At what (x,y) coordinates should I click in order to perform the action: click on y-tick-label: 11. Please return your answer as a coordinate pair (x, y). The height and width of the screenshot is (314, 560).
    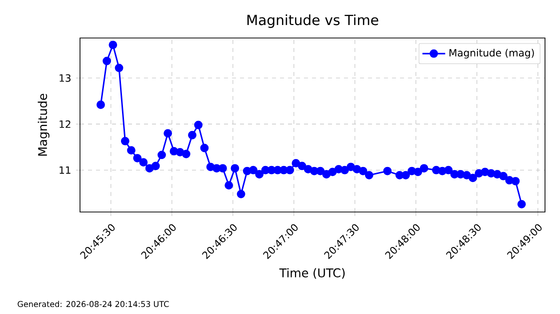
    Looking at the image, I should click on (65, 170).